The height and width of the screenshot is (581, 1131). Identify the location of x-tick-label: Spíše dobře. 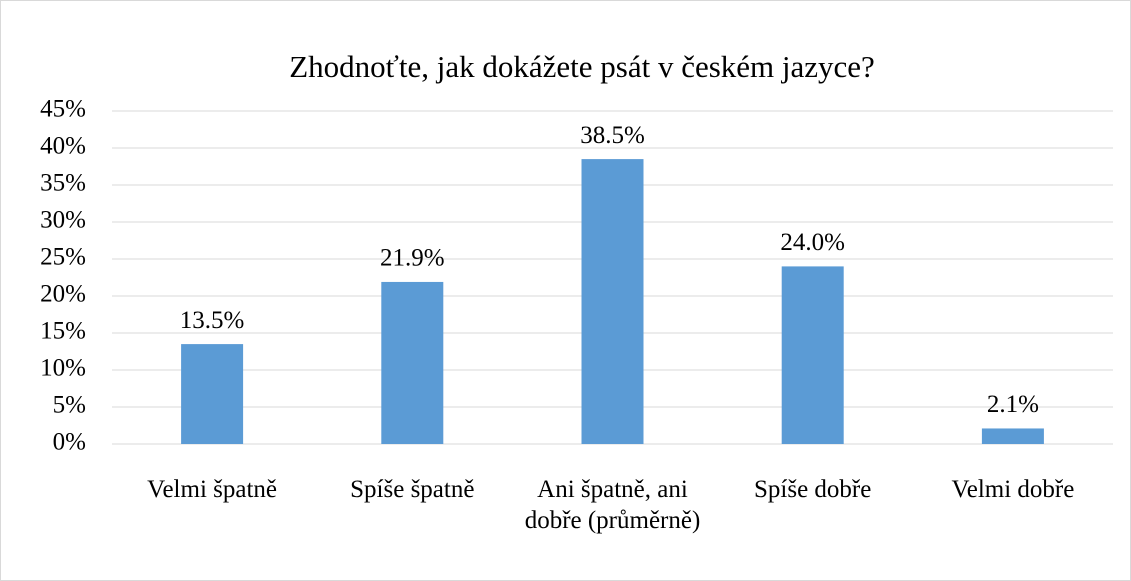
(813, 489).